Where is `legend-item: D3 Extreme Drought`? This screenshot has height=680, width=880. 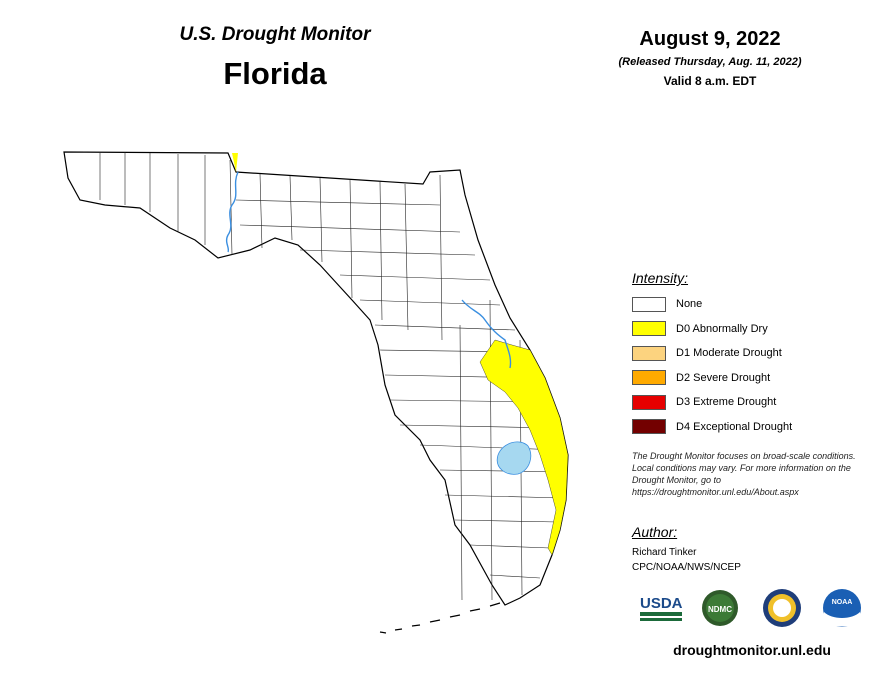 legend-item: D3 Extreme Drought is located at coordinates (752, 402).